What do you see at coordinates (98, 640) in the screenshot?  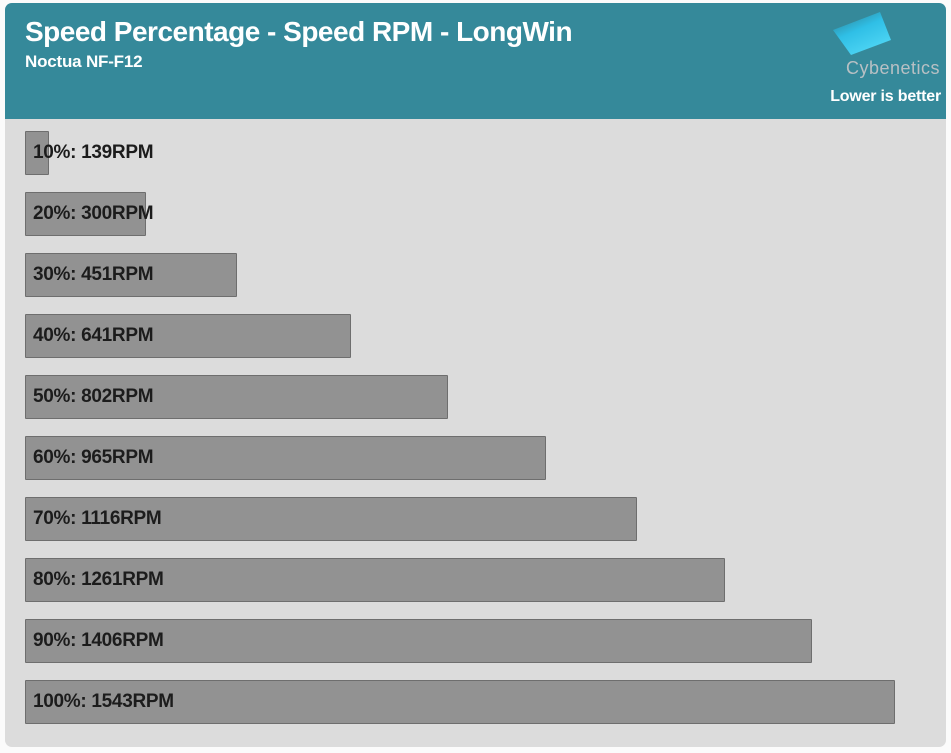 I see `bar-label: 90%: 1406RPM` at bounding box center [98, 640].